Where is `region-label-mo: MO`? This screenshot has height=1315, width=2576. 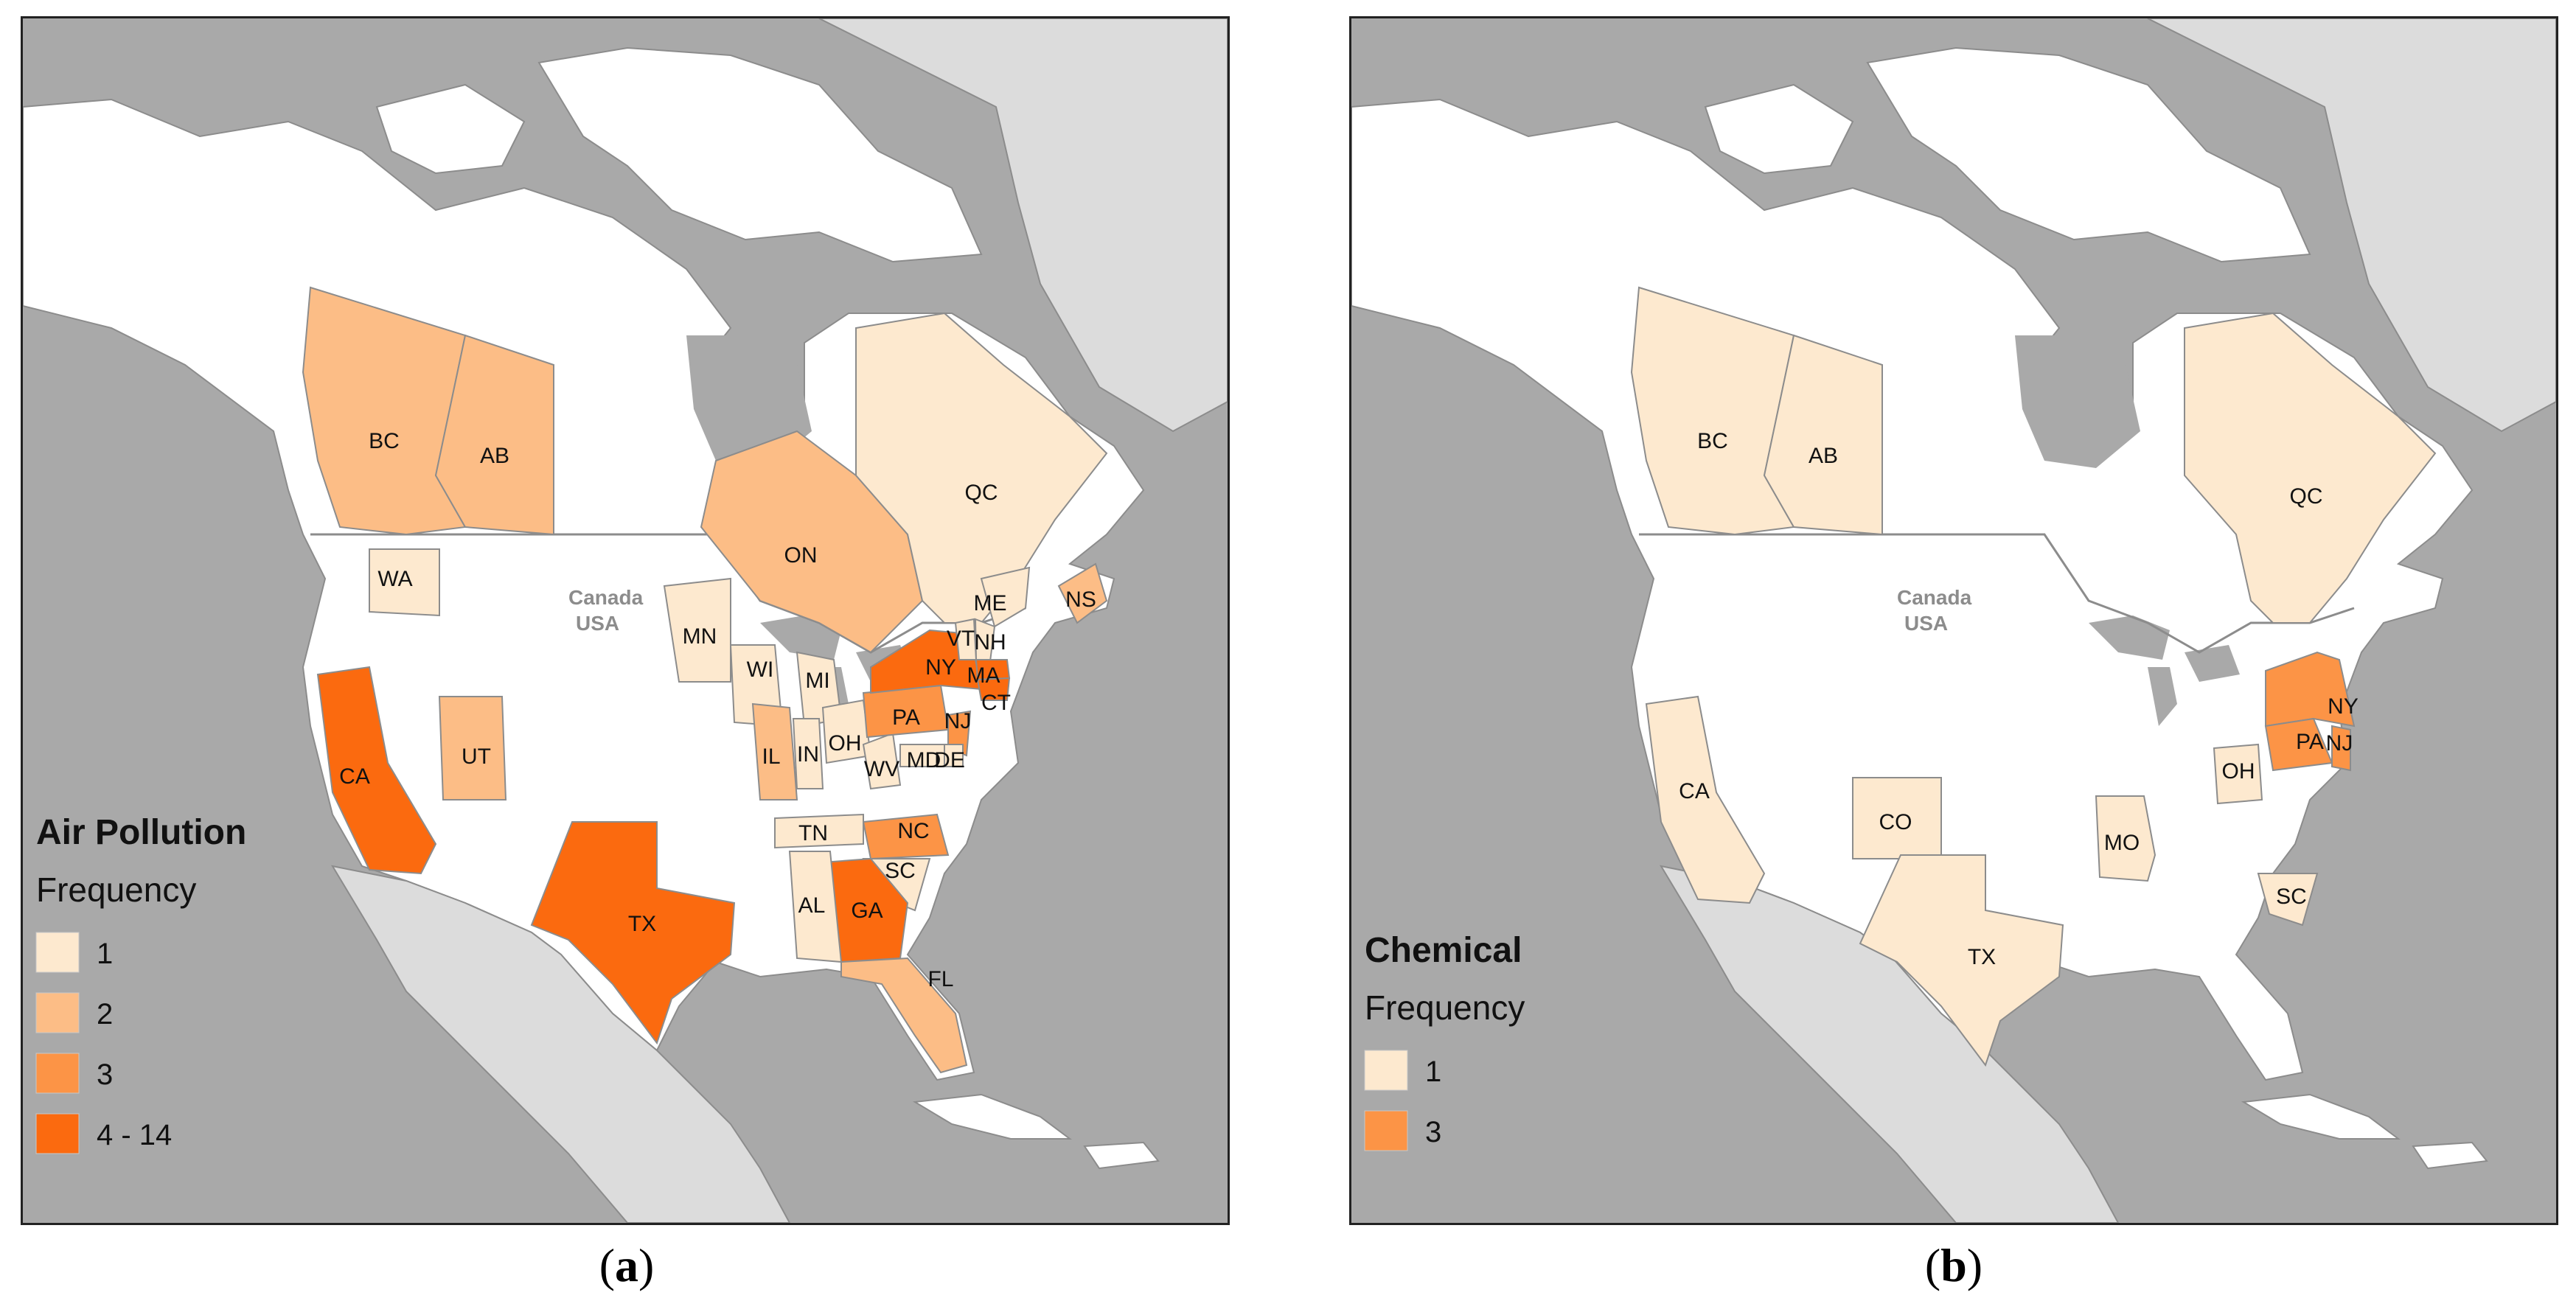
region-label-mo: MO is located at coordinates (2122, 843).